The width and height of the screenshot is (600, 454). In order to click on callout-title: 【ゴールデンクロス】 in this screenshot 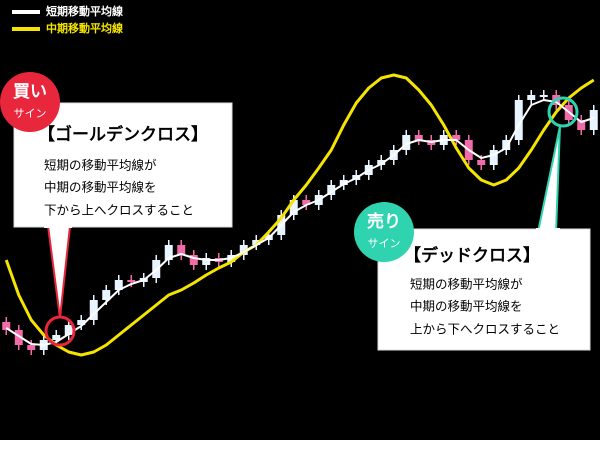, I will do `click(123, 134)`.